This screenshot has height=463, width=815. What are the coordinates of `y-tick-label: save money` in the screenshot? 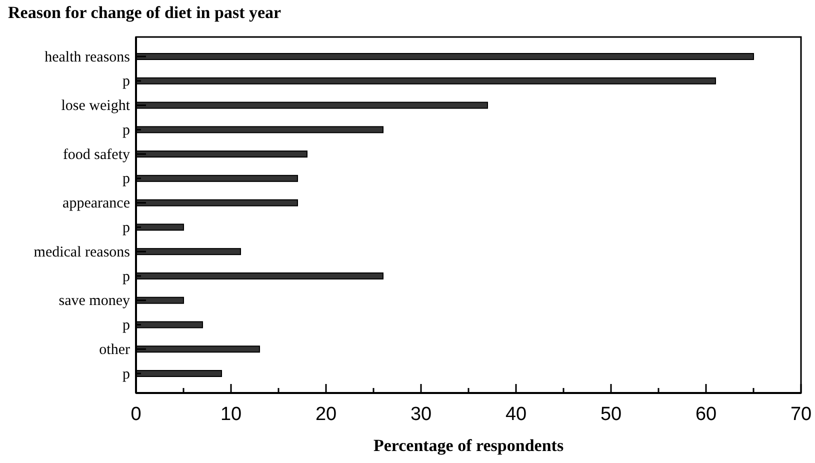 It's located at (94, 301).